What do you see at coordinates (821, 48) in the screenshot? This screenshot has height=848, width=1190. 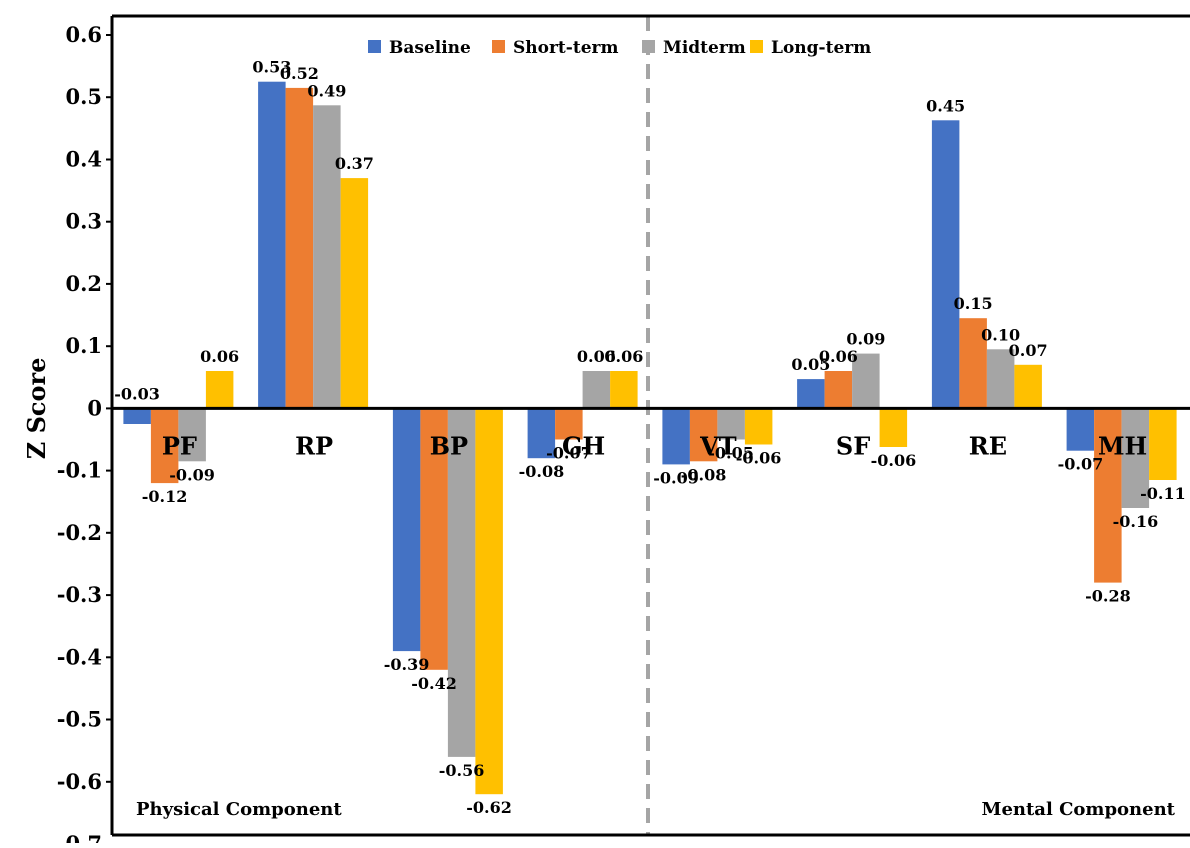 I see `legend-label: Long-term` at bounding box center [821, 48].